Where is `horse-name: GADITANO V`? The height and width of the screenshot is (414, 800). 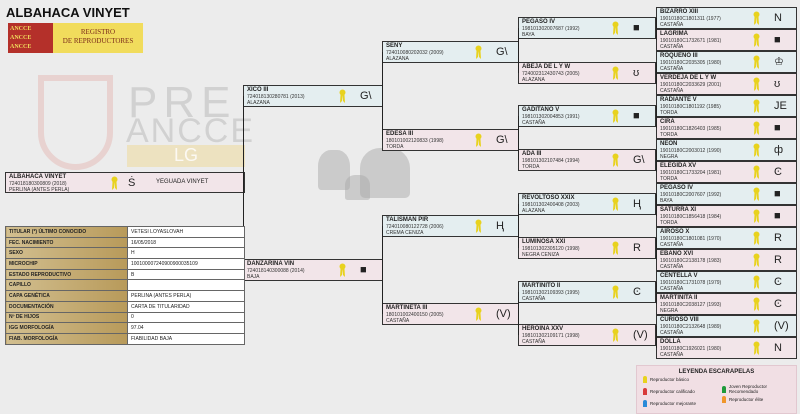
horse-name: GADITANO V is located at coordinates (541, 110).